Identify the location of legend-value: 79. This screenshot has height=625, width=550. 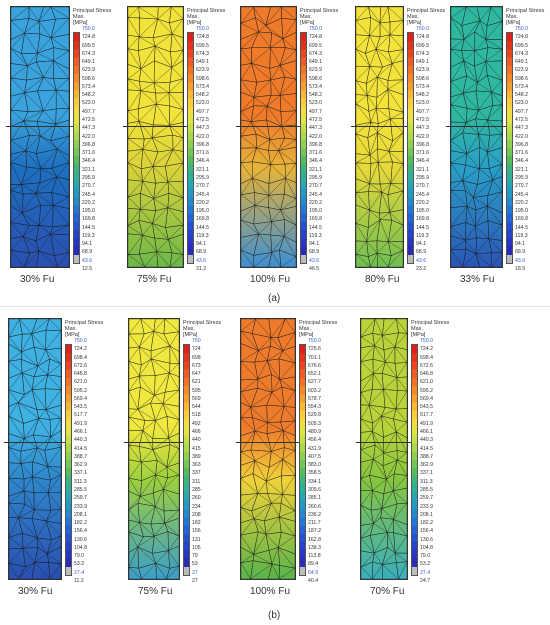
(195, 556).